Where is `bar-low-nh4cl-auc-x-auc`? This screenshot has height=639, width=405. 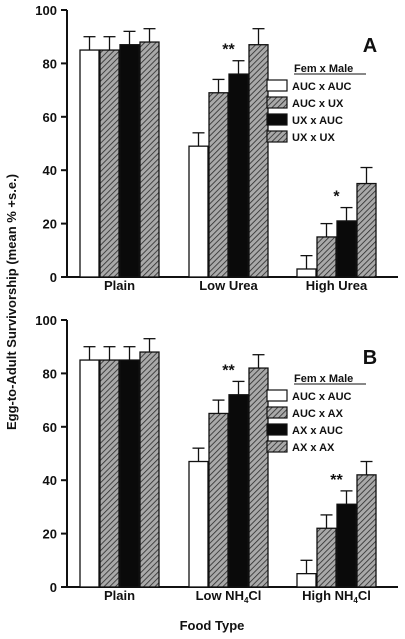 bar-low-nh4cl-auc-x-auc is located at coordinates (198, 524).